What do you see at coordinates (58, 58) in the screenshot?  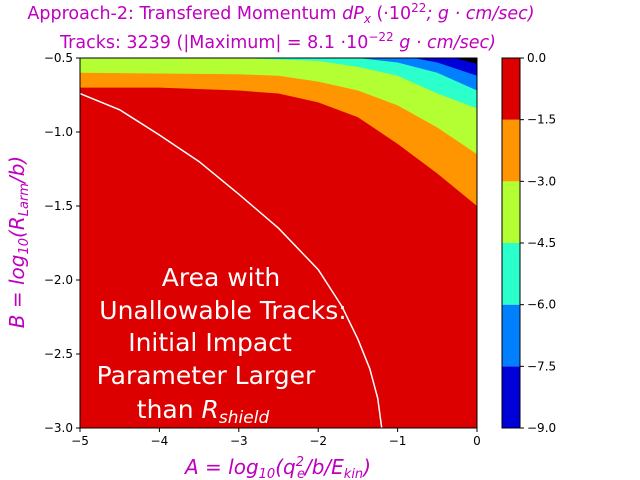 I see `y-tick-label: −0.5` at bounding box center [58, 58].